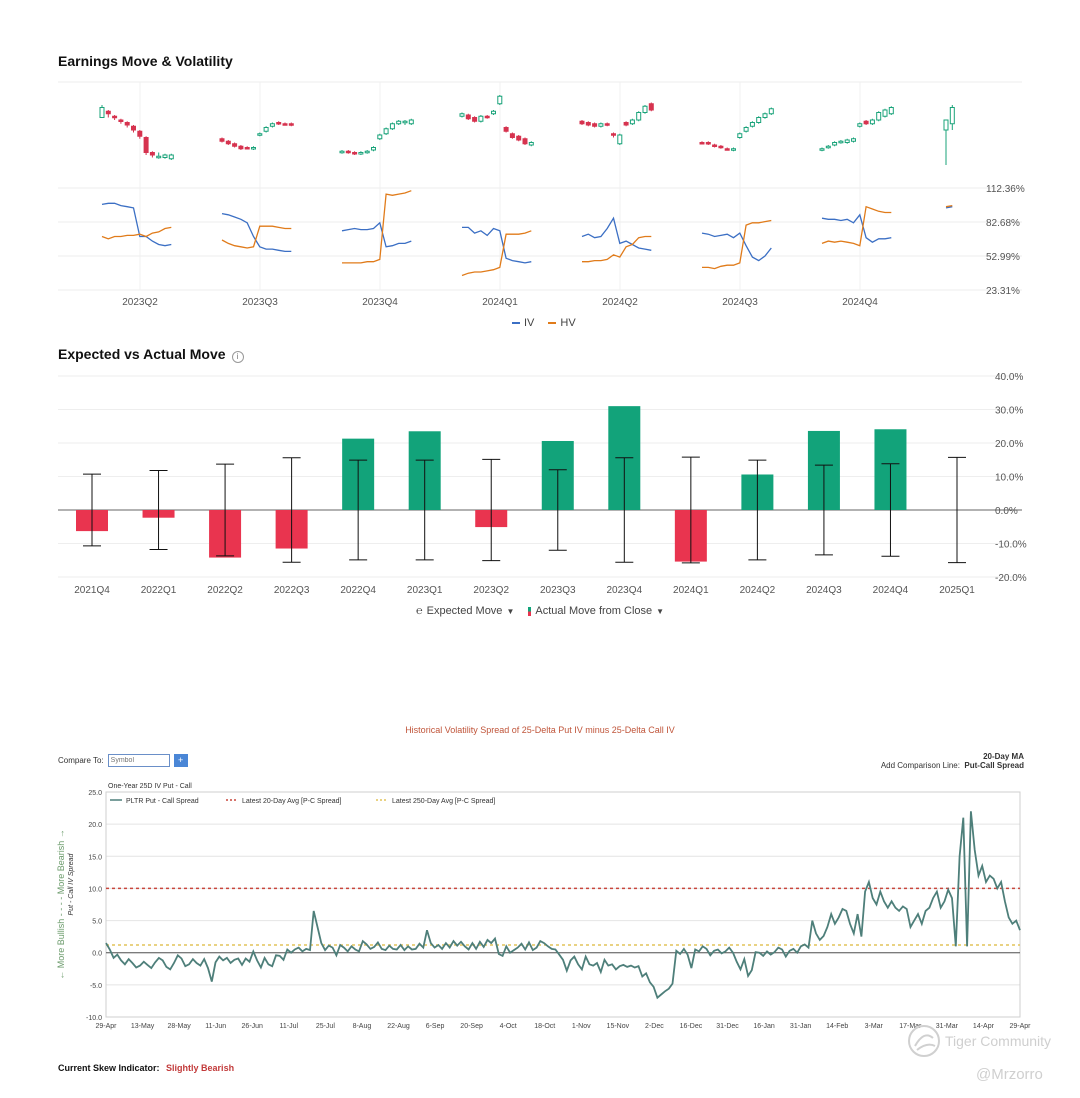 This screenshot has width=1080, height=1098. What do you see at coordinates (552, 323) in the screenshot?
I see `hv-swatch` at bounding box center [552, 323].